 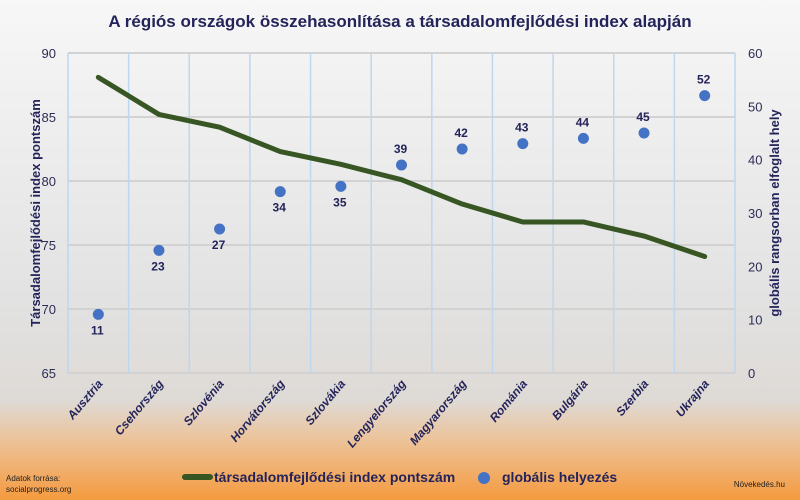 What do you see at coordinates (49, 309) in the screenshot?
I see `y-tick-label: 70` at bounding box center [49, 309].